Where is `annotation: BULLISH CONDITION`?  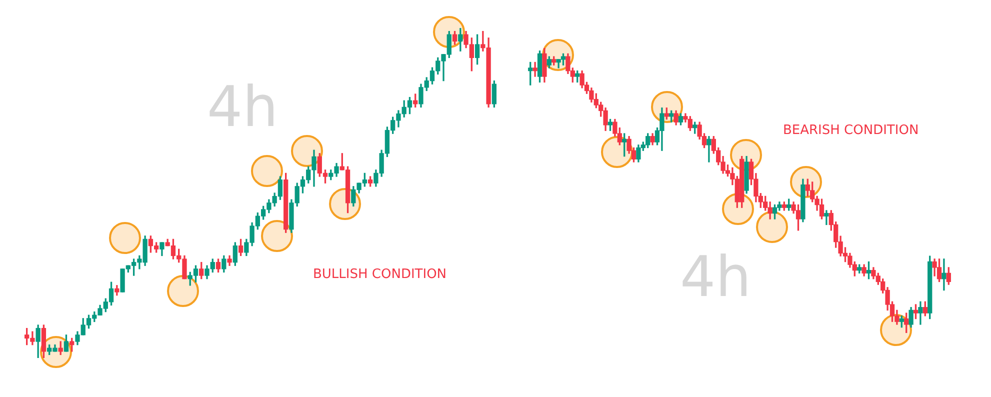 annotation: BULLISH CONDITION is located at coordinates (380, 274).